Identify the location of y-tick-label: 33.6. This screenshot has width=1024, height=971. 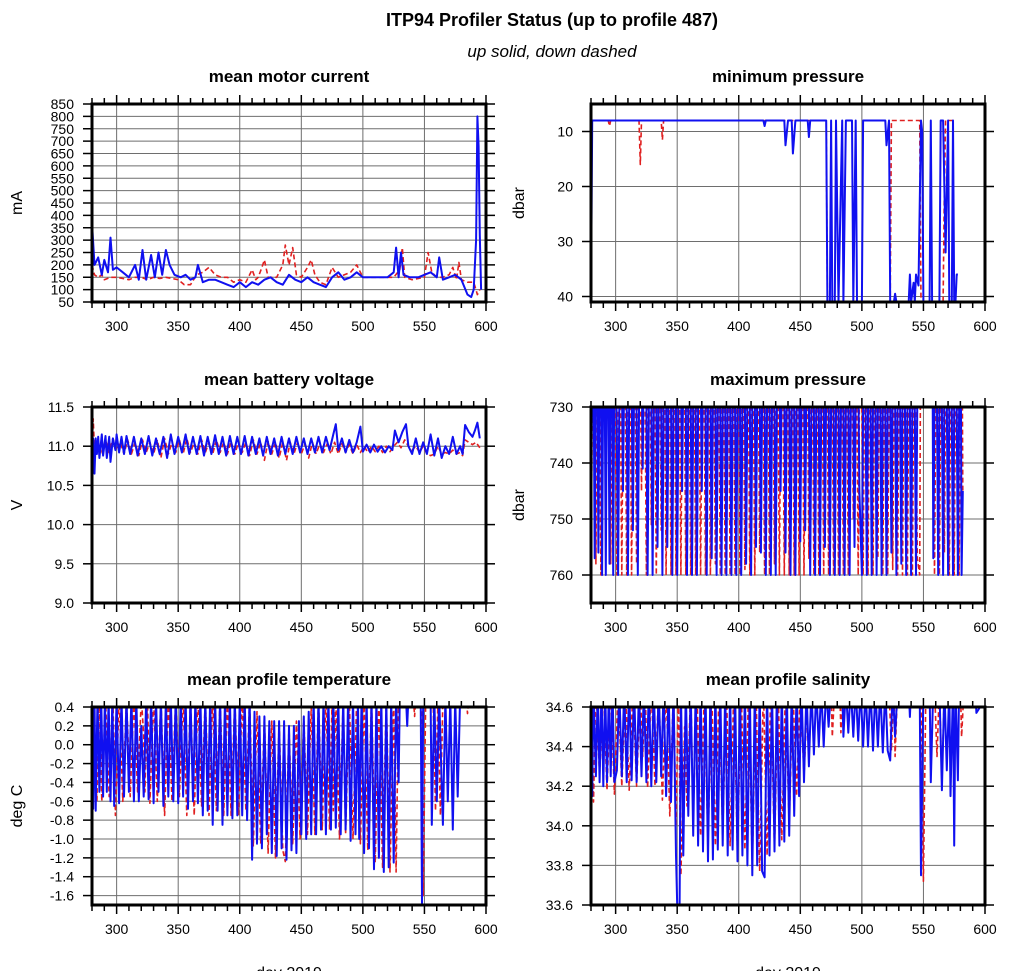
(559, 905).